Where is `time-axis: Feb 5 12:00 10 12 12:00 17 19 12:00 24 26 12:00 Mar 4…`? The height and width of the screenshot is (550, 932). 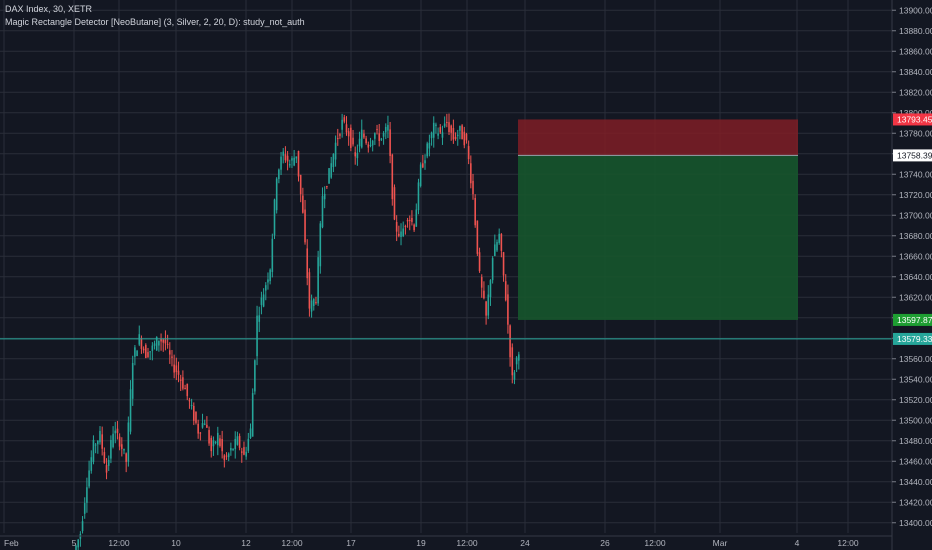
time-axis: Feb 5 12:00 10 12 12:00 17 19 12:00 24 26 12:00 Mar 4… is located at coordinates (446, 541).